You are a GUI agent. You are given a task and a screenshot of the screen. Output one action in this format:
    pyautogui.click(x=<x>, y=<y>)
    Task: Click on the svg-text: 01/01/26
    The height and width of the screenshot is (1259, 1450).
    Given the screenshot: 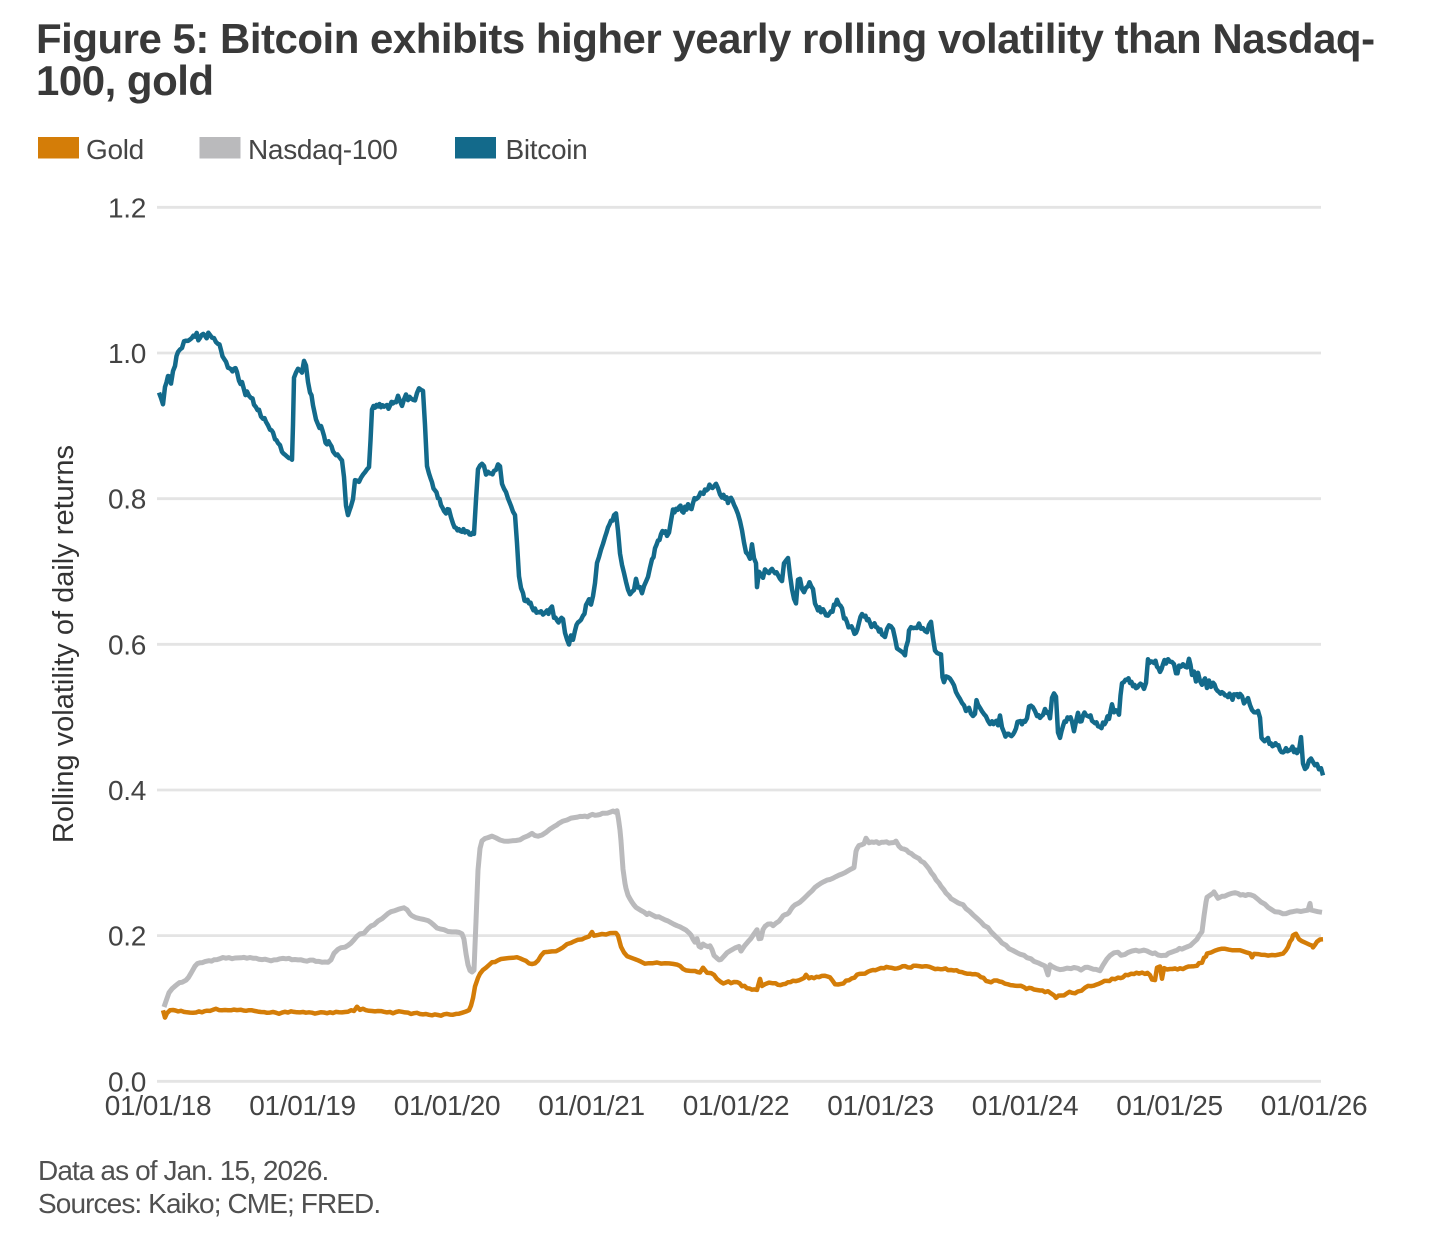 What is the action you would take?
    pyautogui.click(x=1314, y=1105)
    